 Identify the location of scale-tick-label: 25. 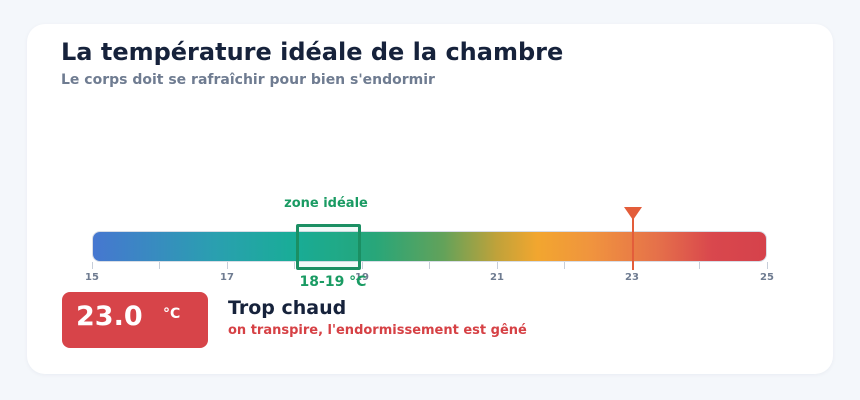
(767, 277).